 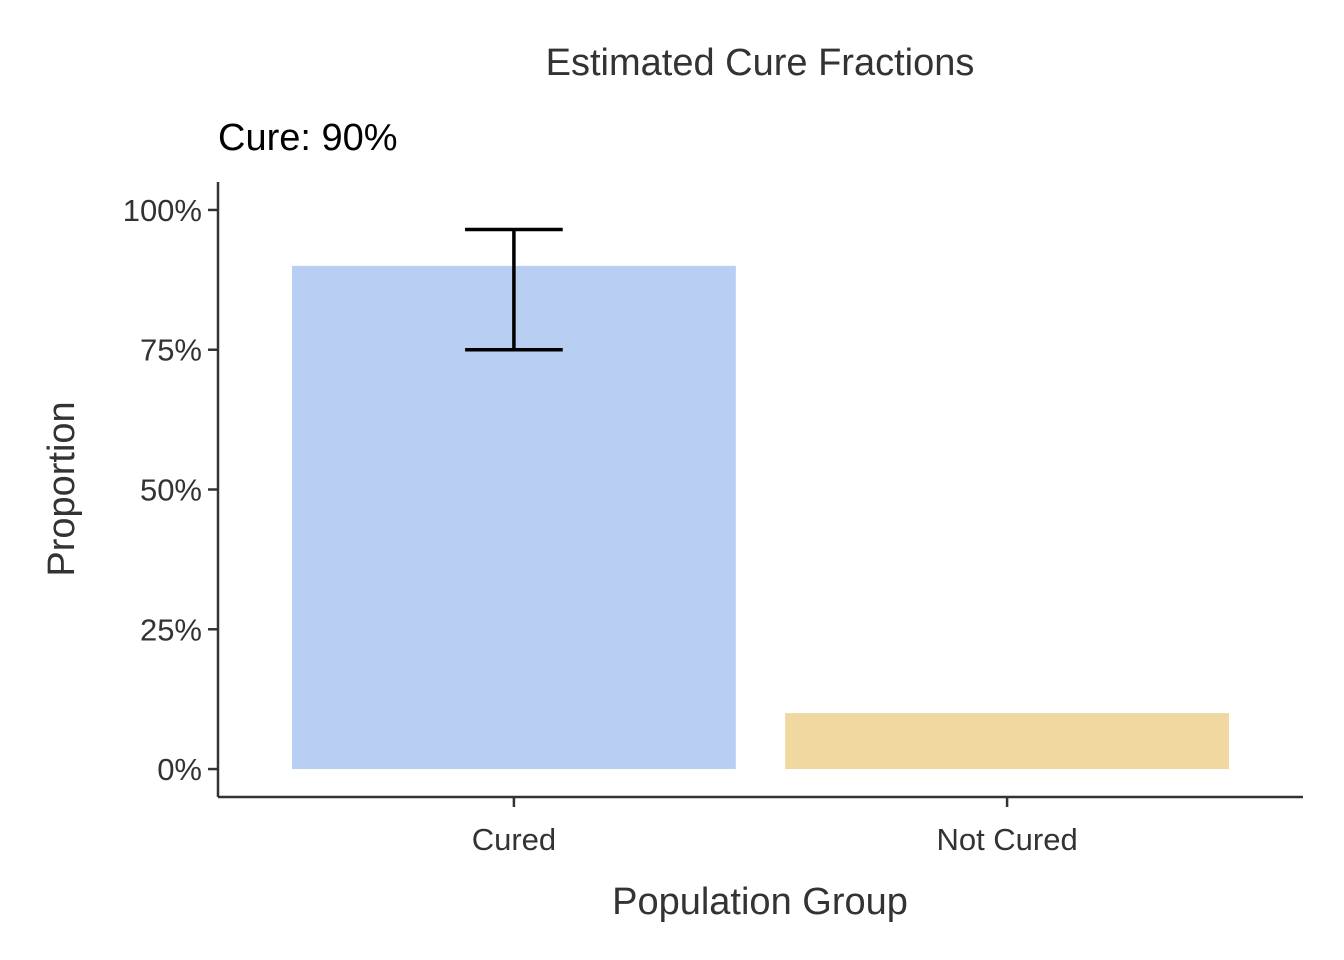 I want to click on y-tick-label: 25%, so click(x=171, y=629).